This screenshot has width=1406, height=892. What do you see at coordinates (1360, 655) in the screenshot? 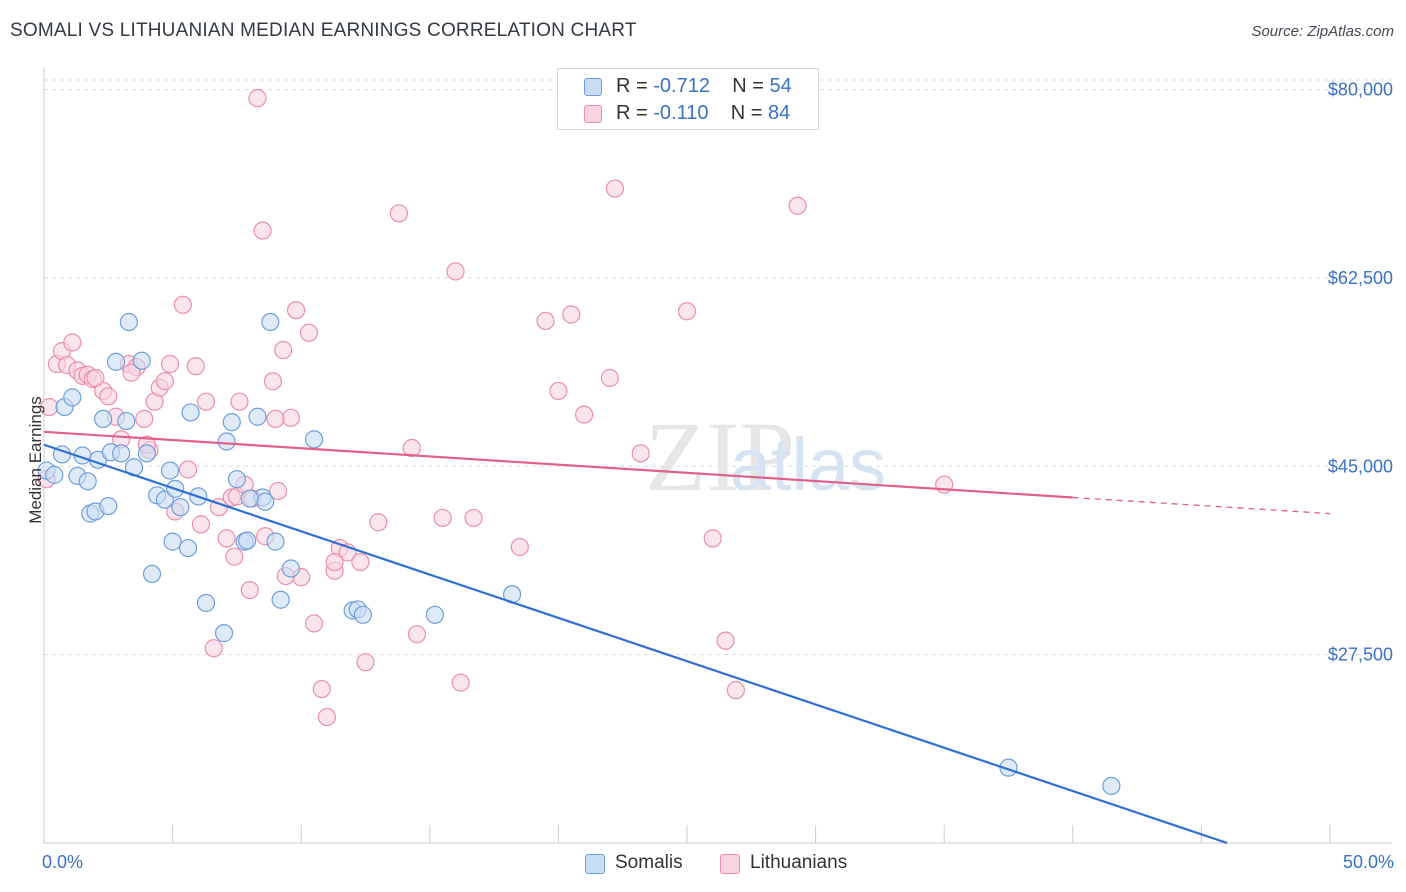
I see `y-tick-label: $27,500` at bounding box center [1360, 655].